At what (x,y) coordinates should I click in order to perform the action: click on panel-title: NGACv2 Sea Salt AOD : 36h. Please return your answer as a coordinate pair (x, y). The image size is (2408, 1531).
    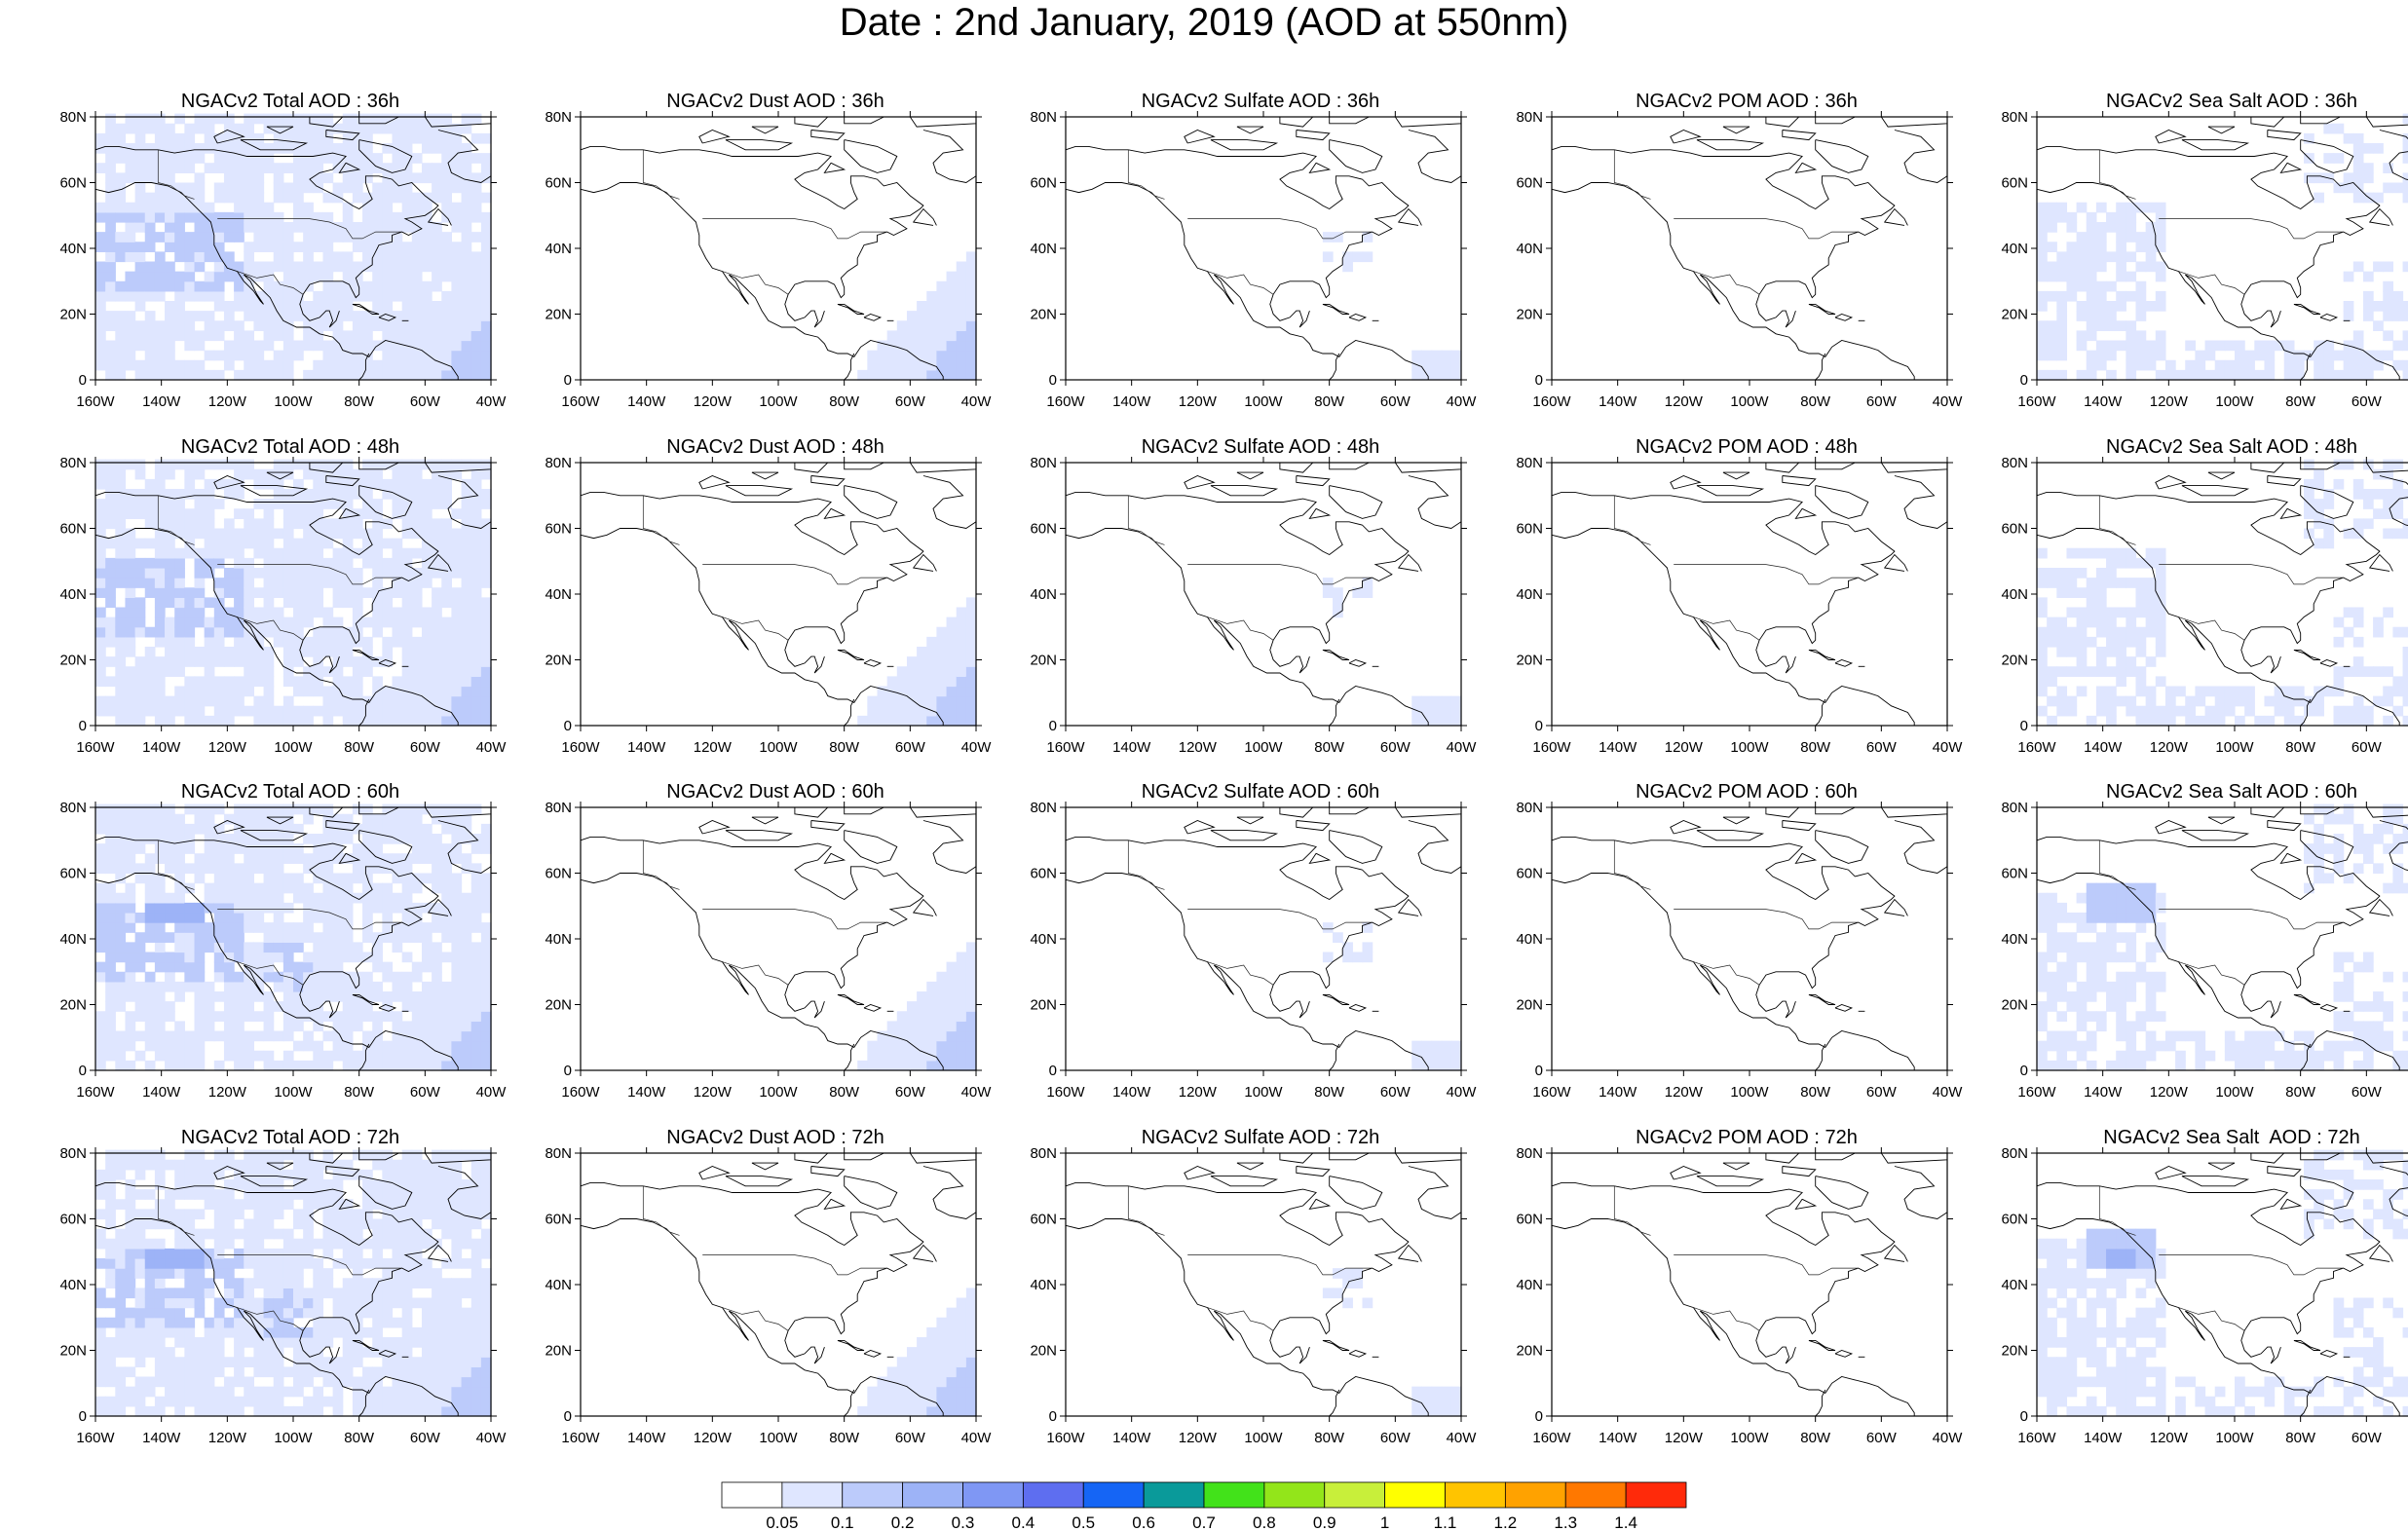
    Looking at the image, I should click on (2231, 101).